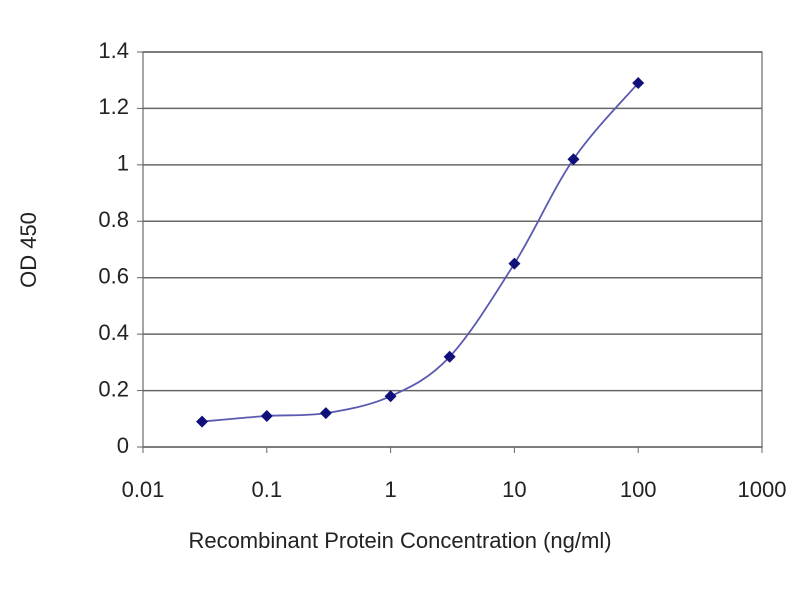 The height and width of the screenshot is (600, 800). What do you see at coordinates (113, 106) in the screenshot?
I see `y-tick-label: 1.2` at bounding box center [113, 106].